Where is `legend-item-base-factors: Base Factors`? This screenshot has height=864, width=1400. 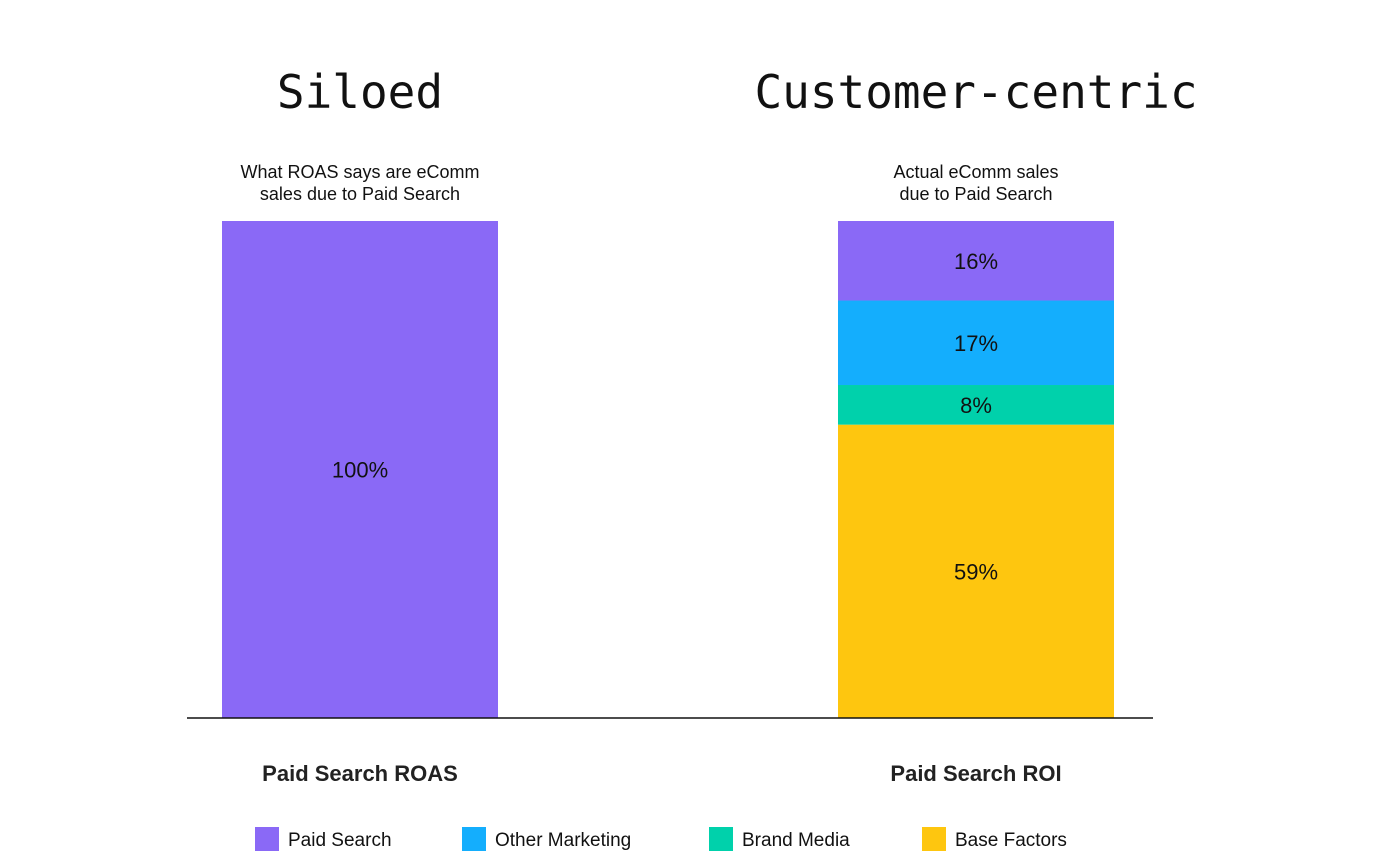 legend-item-base-factors: Base Factors is located at coordinates (994, 839).